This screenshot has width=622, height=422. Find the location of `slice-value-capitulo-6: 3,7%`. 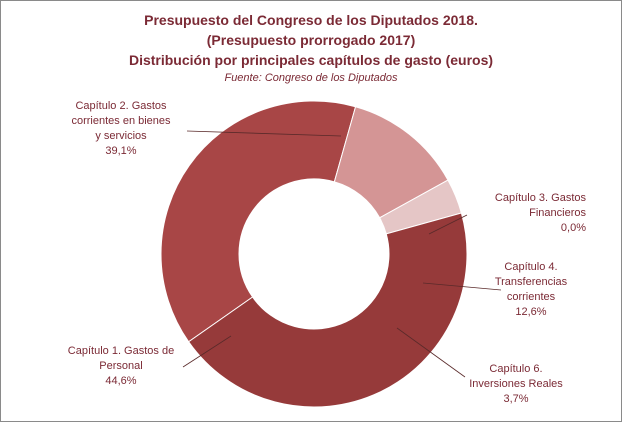

slice-value-capitulo-6: 3,7% is located at coordinates (516, 399).